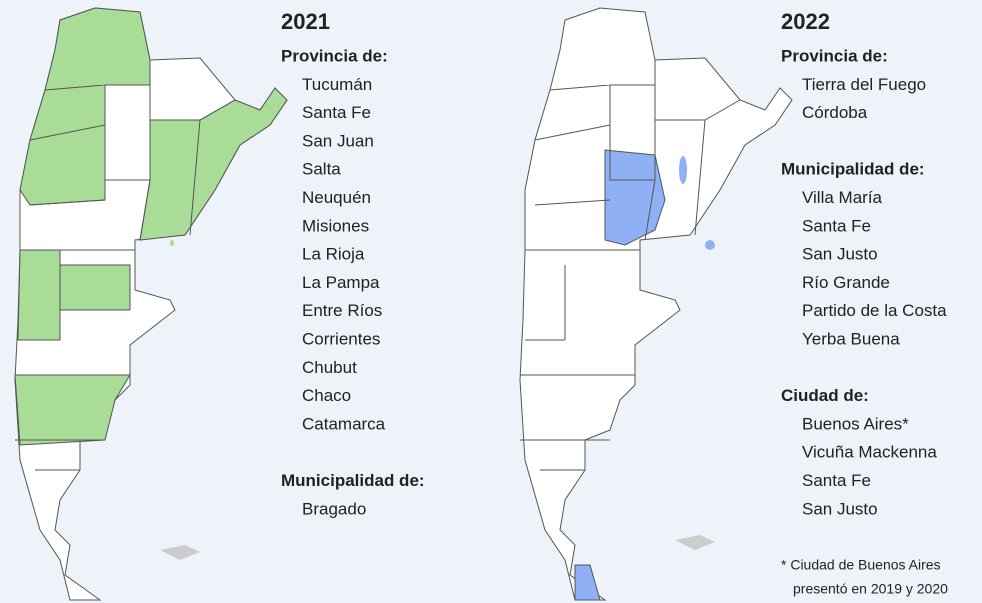 The image size is (982, 603). What do you see at coordinates (335, 225) in the screenshot?
I see `list-item: Misiones` at bounding box center [335, 225].